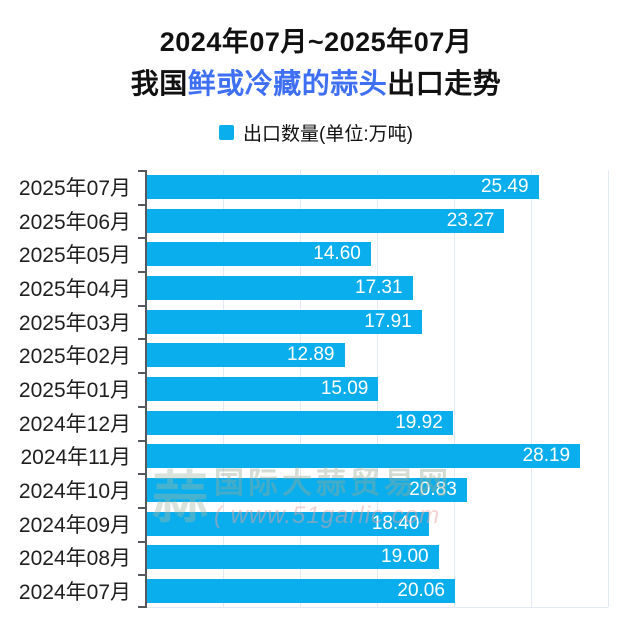 Image resolution: width=632 pixels, height=623 pixels. What do you see at coordinates (74, 323) in the screenshot?
I see `category-label: 2025年03月` at bounding box center [74, 323].